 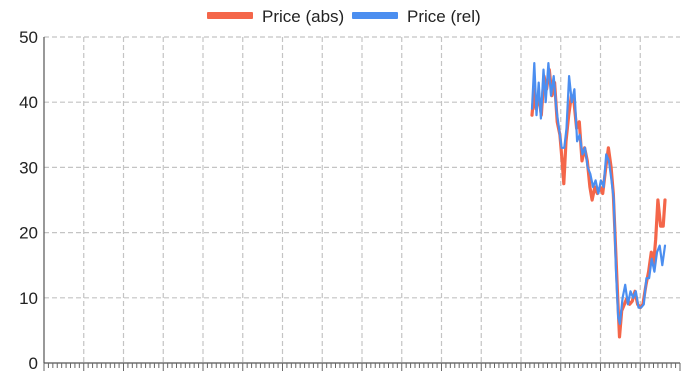 What do you see at coordinates (444, 16) in the screenshot?
I see `legend-label-rel: Price (rel)` at bounding box center [444, 16].